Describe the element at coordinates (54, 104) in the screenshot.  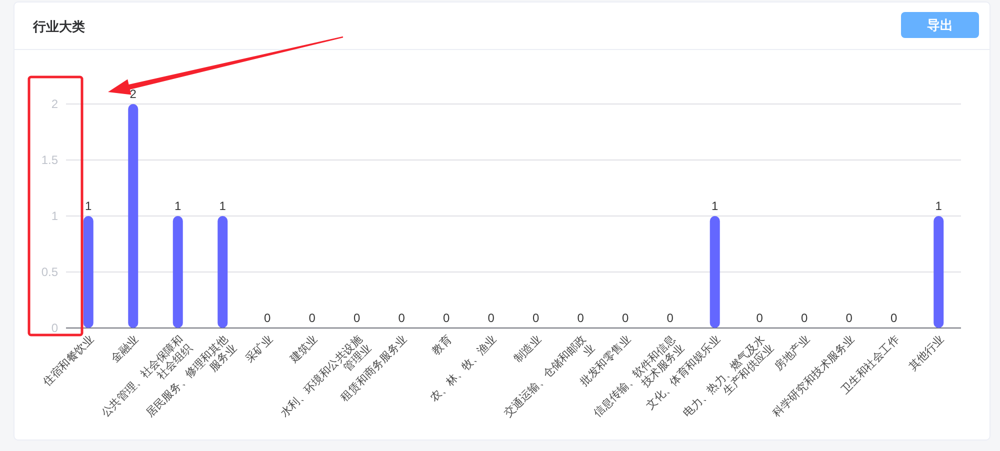
I see `ytick: 2` at that location.